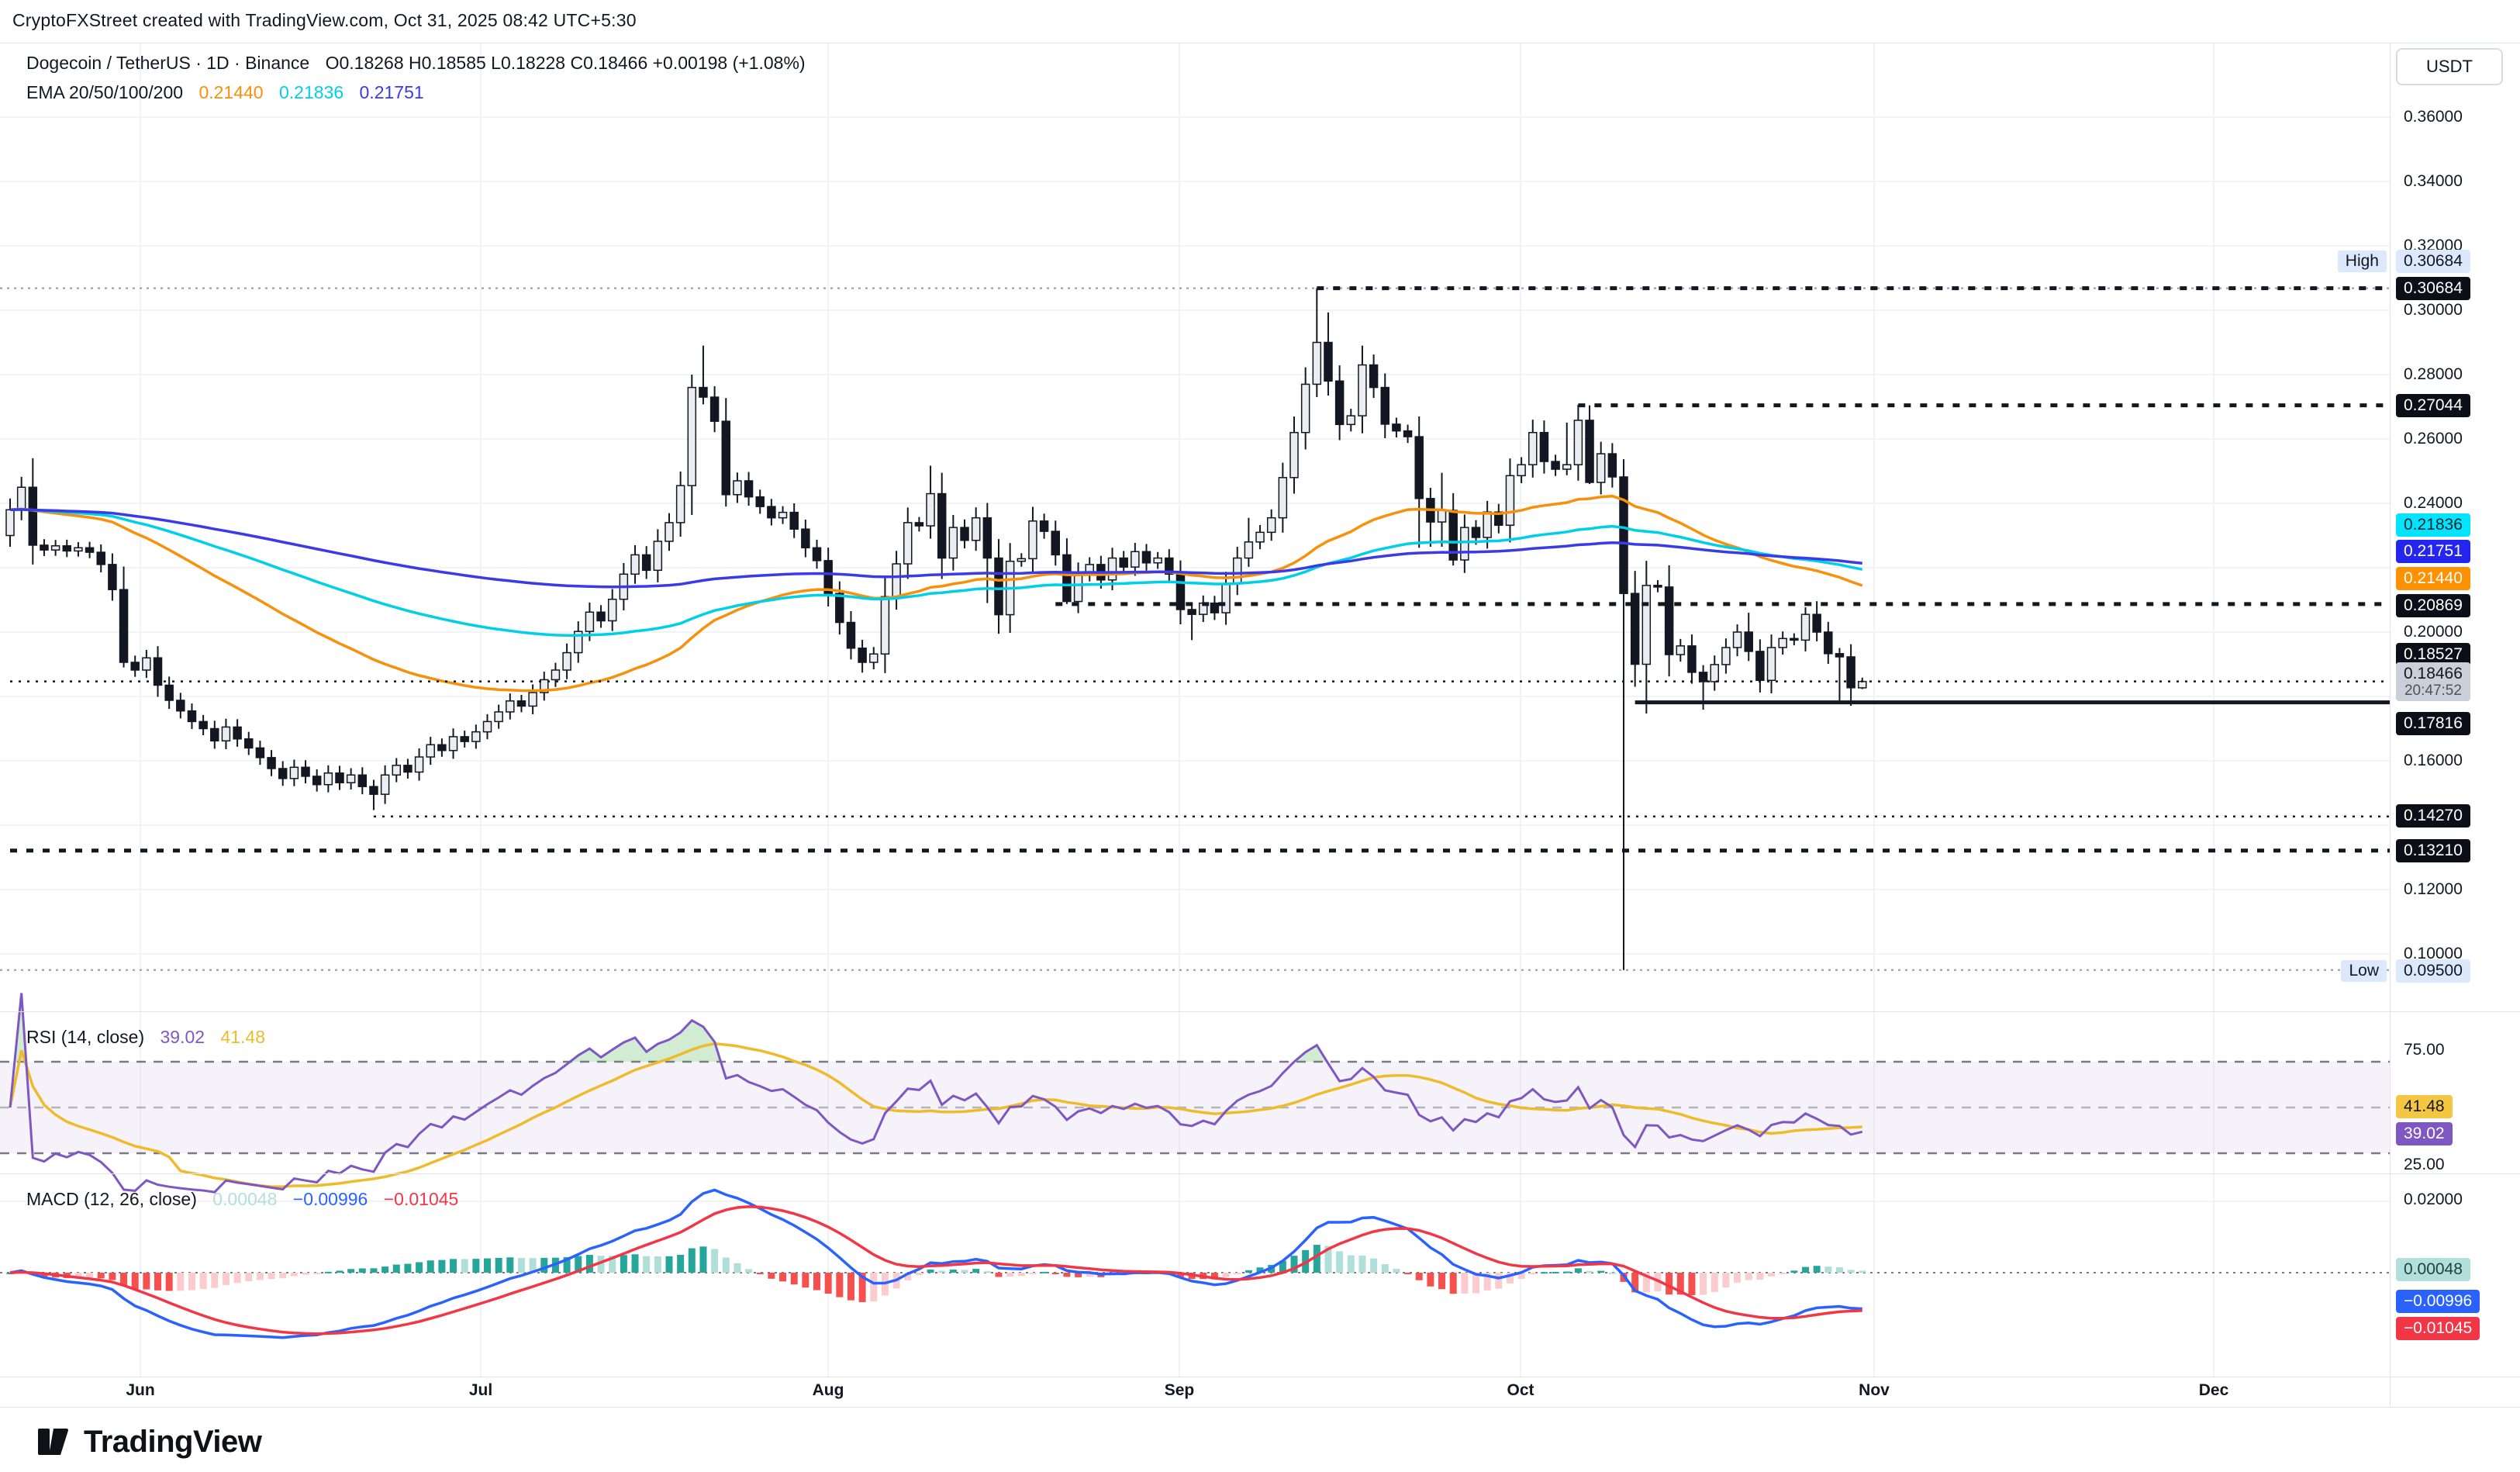  I want to click on currency-button: USDT, so click(2449, 66).